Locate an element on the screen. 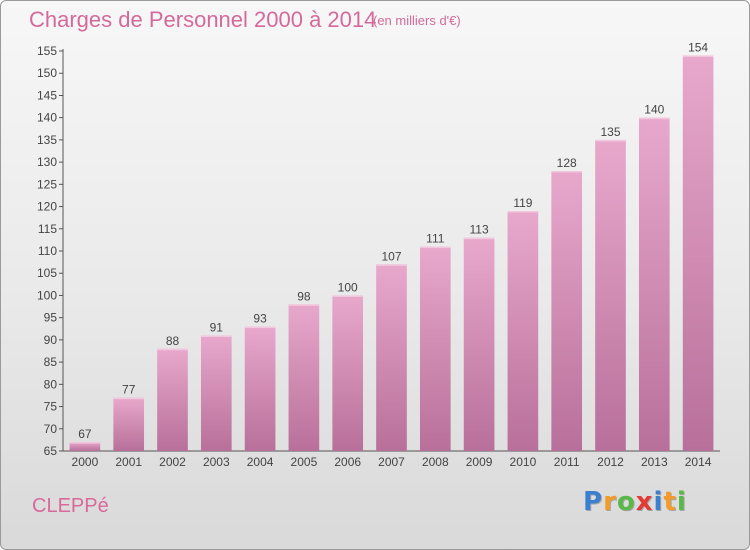 This screenshot has height=550, width=750. x-tick-label-2003: 2003 is located at coordinates (216, 462).